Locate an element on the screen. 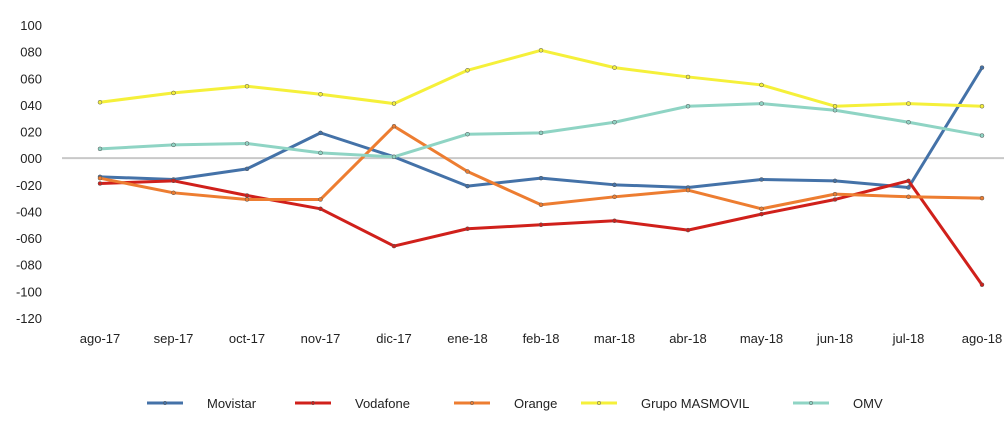  y-tick-label: -020 is located at coordinates (29, 185).